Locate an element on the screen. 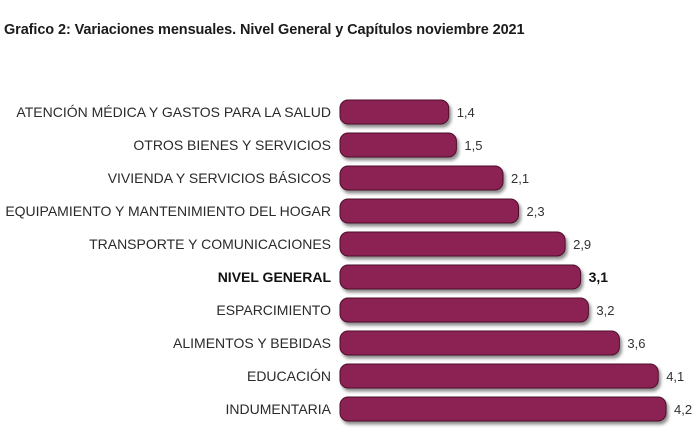  category-label-atencion-medica-y-gastos-para-la-salud: ATENCIÓN MÉDICA Y GASTOS PARA LA SALUD is located at coordinates (173, 112).